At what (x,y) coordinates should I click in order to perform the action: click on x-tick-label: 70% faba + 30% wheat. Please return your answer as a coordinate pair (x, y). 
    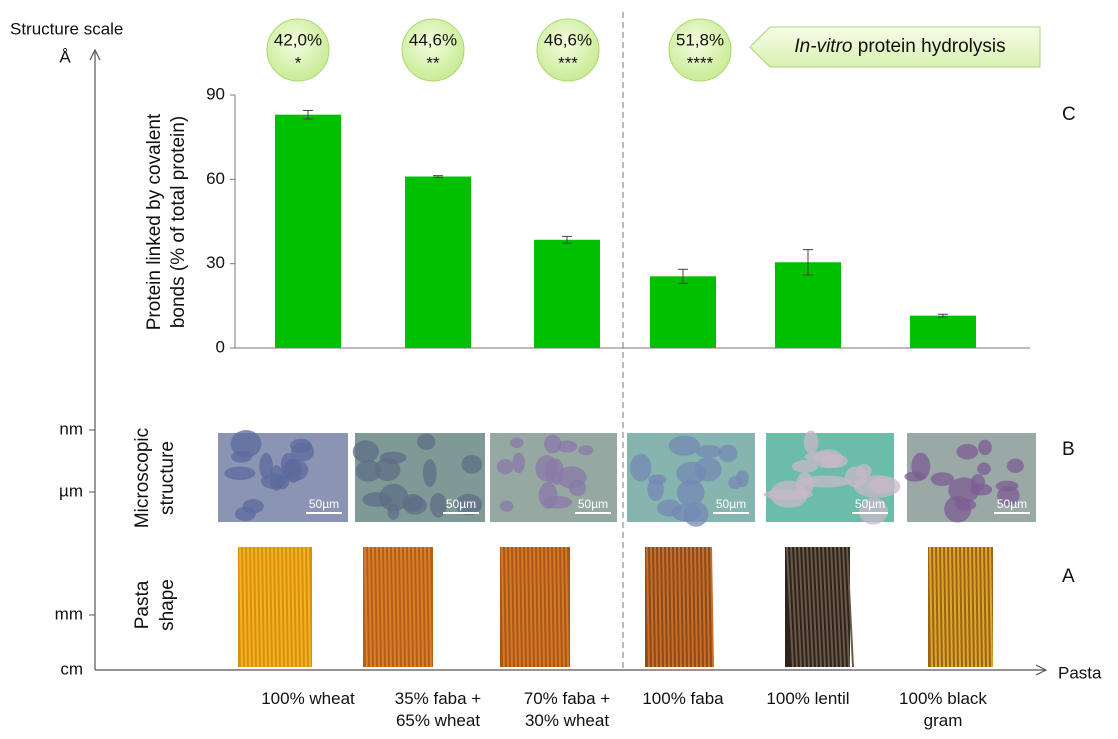
    Looking at the image, I should click on (567, 709).